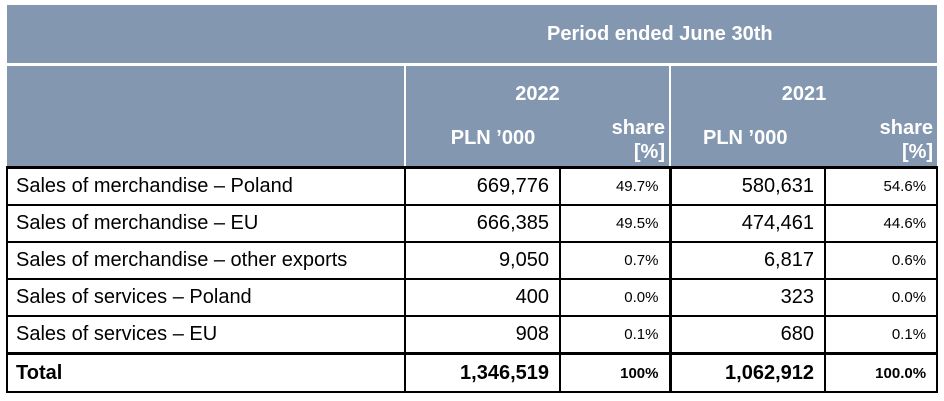 Image resolution: width=944 pixels, height=401 pixels. I want to click on share-2021: 0.1%, so click(881, 335).